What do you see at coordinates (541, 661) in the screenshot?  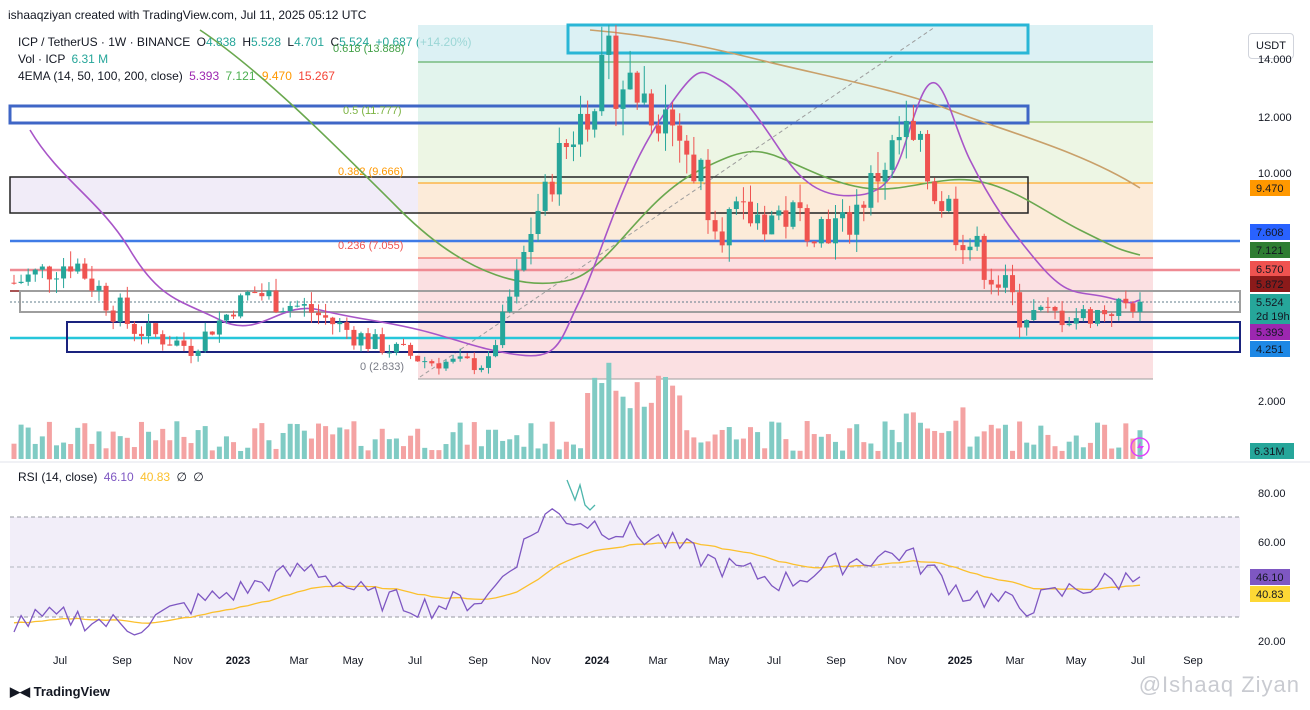 I see `time-tick: Nov` at bounding box center [541, 661].